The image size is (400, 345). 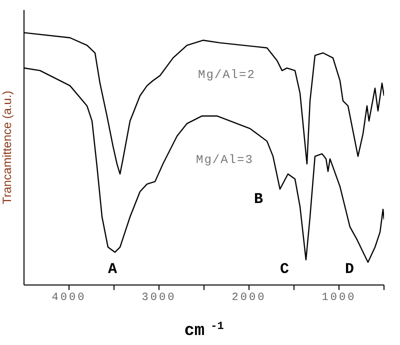 I want to click on x-tick-label: 1000, so click(x=339, y=298).